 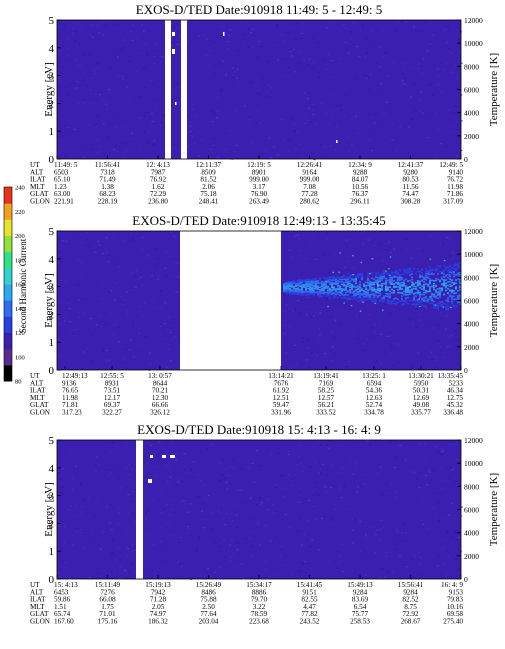 What do you see at coordinates (410, 607) in the screenshot?
I see `table-cell: 8.75` at bounding box center [410, 607].